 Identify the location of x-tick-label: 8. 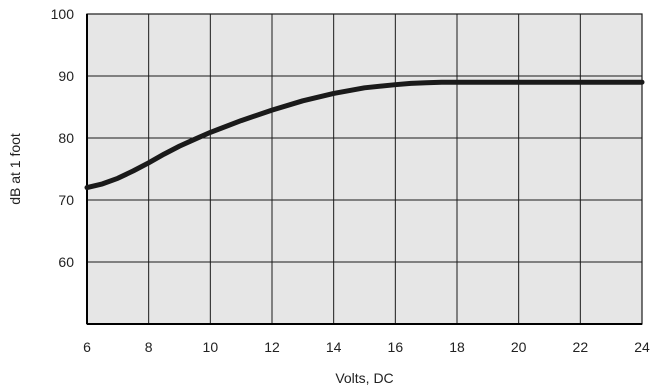
(149, 347).